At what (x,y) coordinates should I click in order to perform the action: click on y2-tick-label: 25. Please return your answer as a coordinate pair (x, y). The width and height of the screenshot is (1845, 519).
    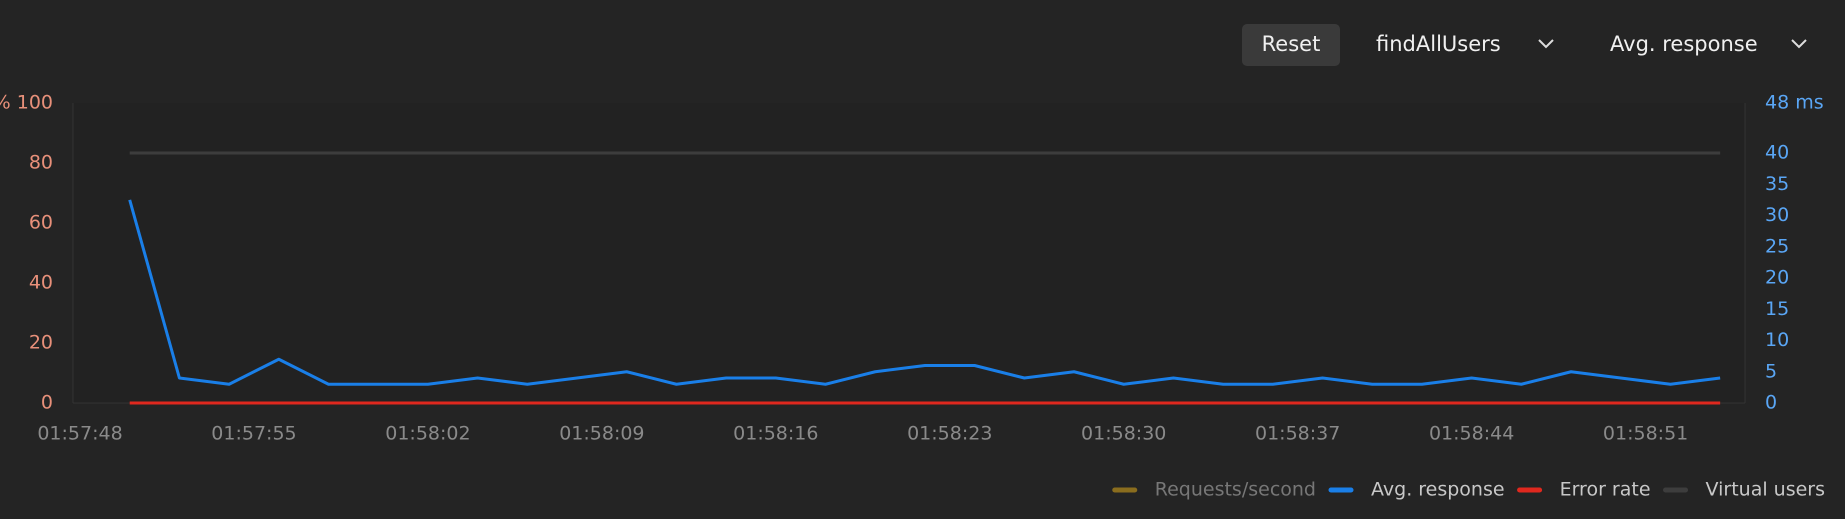
    Looking at the image, I should click on (1777, 246).